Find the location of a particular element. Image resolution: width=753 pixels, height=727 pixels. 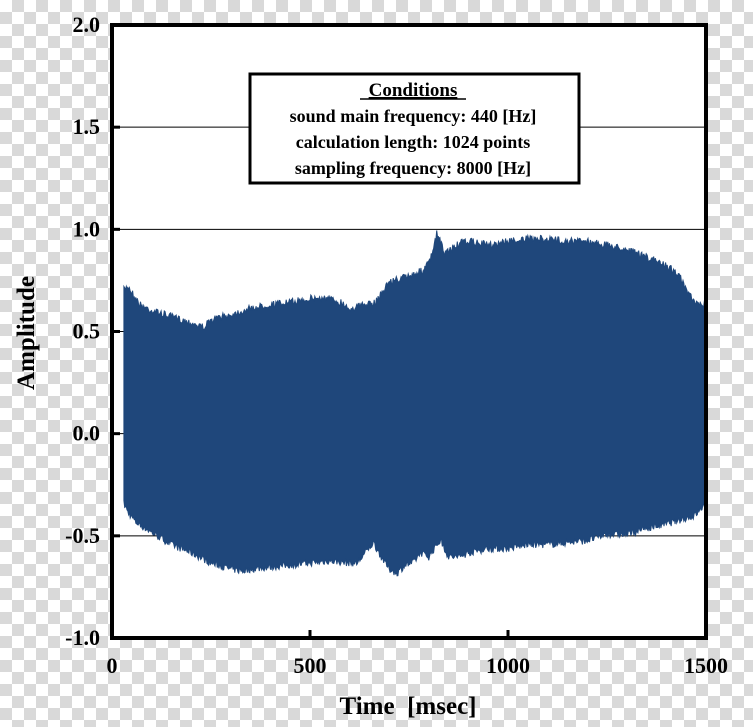

x-axis-title: Time [msec] is located at coordinates (408, 706).